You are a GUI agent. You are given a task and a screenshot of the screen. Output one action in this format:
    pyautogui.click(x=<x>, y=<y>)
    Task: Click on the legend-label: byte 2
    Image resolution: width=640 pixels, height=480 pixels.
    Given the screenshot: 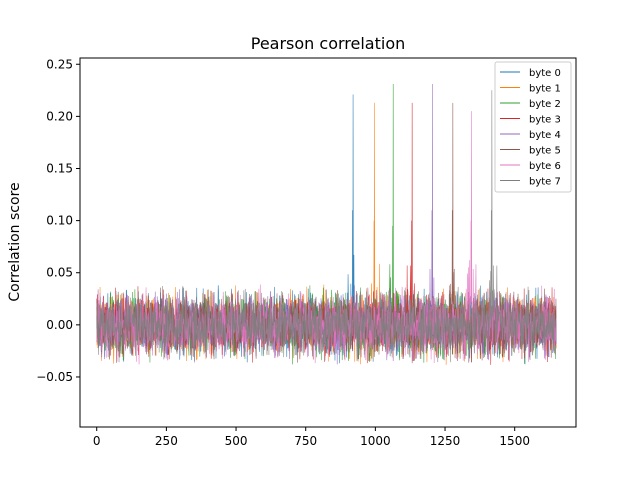 What is the action you would take?
    pyautogui.click(x=545, y=104)
    